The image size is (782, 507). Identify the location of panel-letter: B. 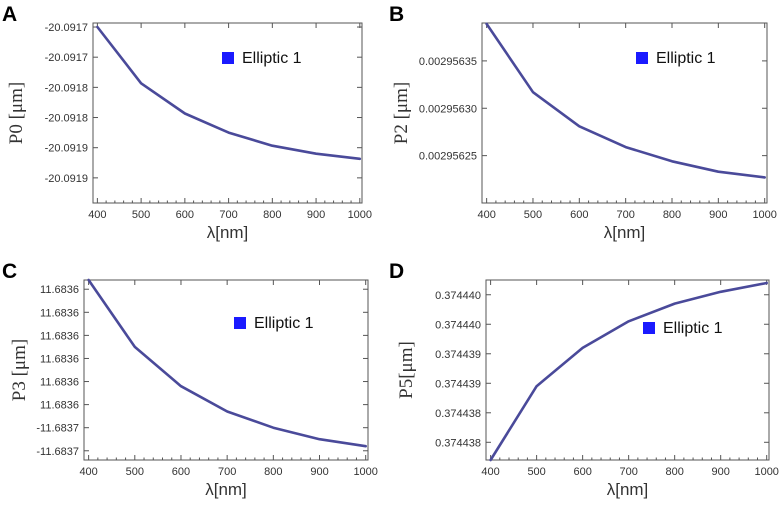
(396, 14).